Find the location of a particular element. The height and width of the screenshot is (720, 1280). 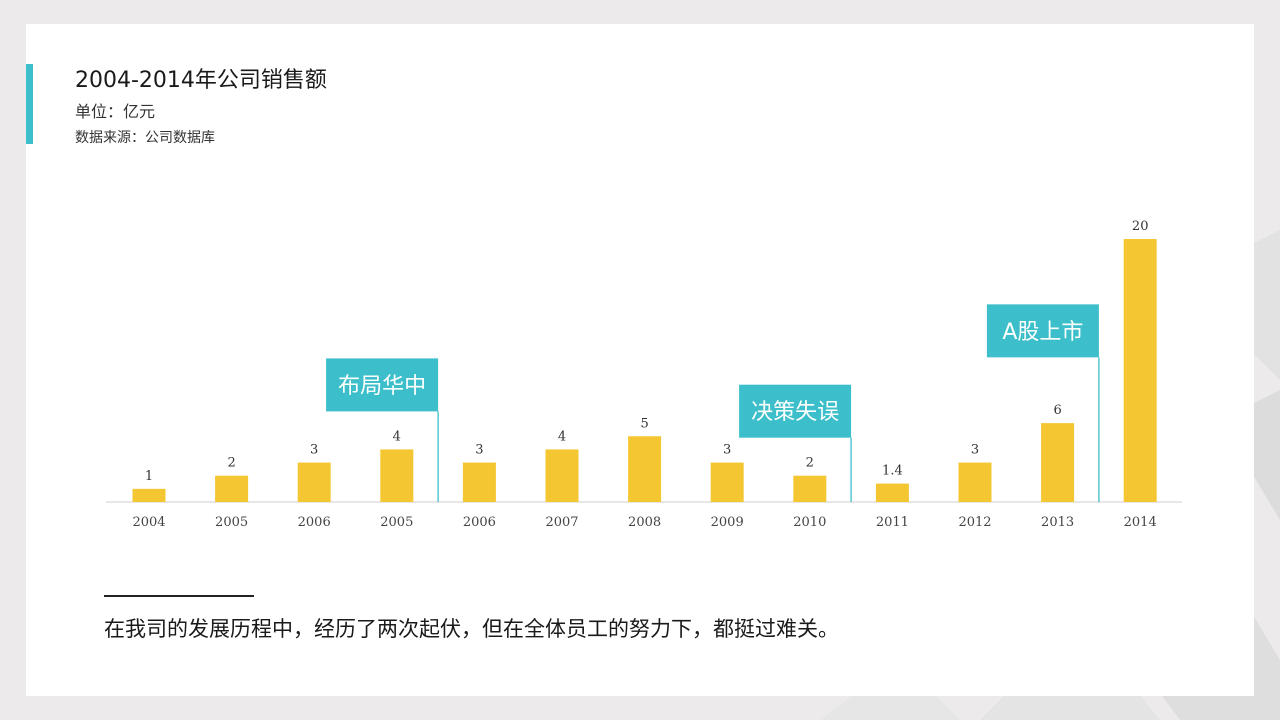

data-label: 6 is located at coordinates (1057, 410).